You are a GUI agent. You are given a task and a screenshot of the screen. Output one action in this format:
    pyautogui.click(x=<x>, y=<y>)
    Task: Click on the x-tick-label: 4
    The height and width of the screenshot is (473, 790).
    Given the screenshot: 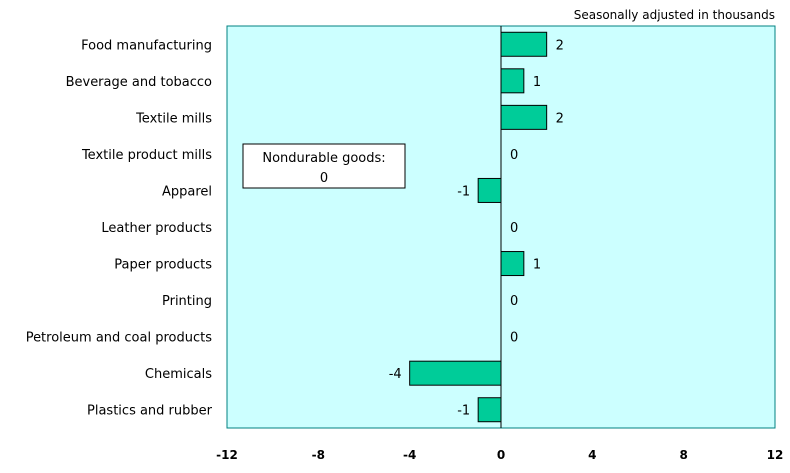 What is the action you would take?
    pyautogui.click(x=592, y=455)
    